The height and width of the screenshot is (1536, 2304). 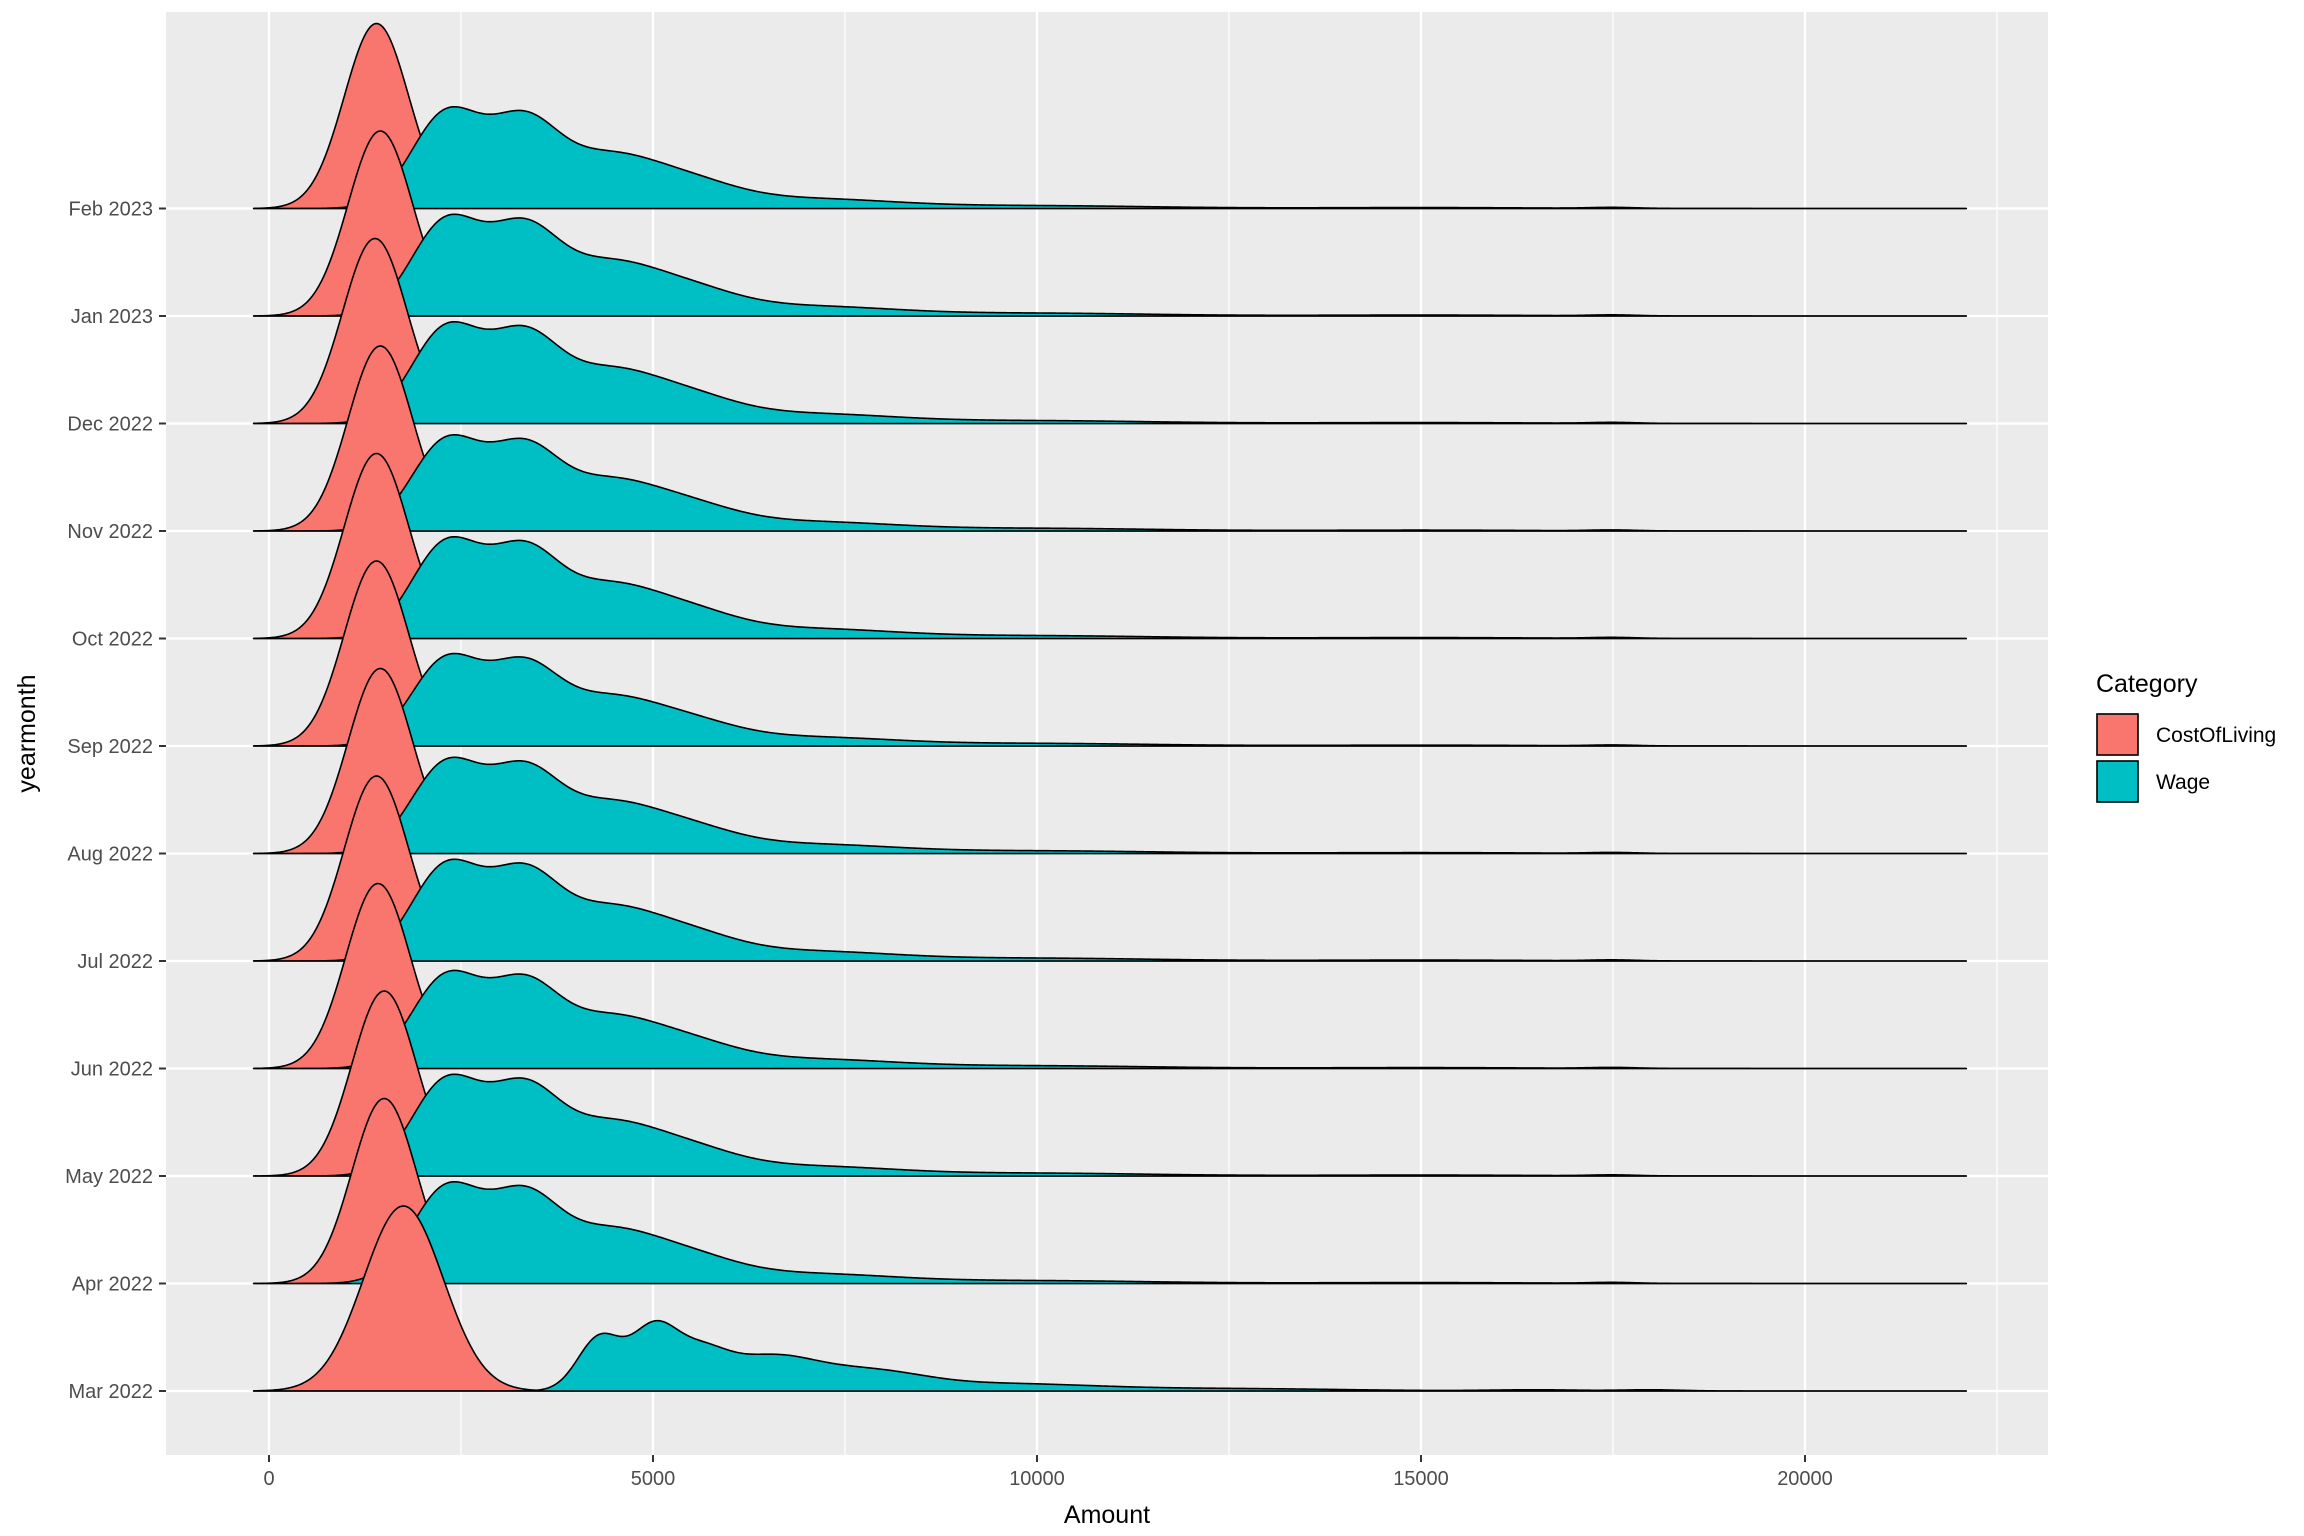 I want to click on y-tick-label: Oct 2022, so click(x=112, y=640).